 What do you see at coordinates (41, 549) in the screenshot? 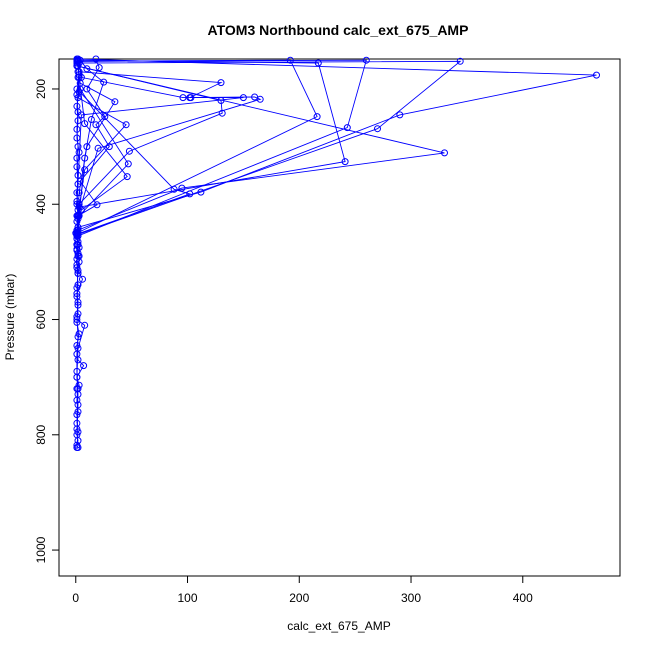
I see `y-tick-label: 1000` at bounding box center [41, 549].